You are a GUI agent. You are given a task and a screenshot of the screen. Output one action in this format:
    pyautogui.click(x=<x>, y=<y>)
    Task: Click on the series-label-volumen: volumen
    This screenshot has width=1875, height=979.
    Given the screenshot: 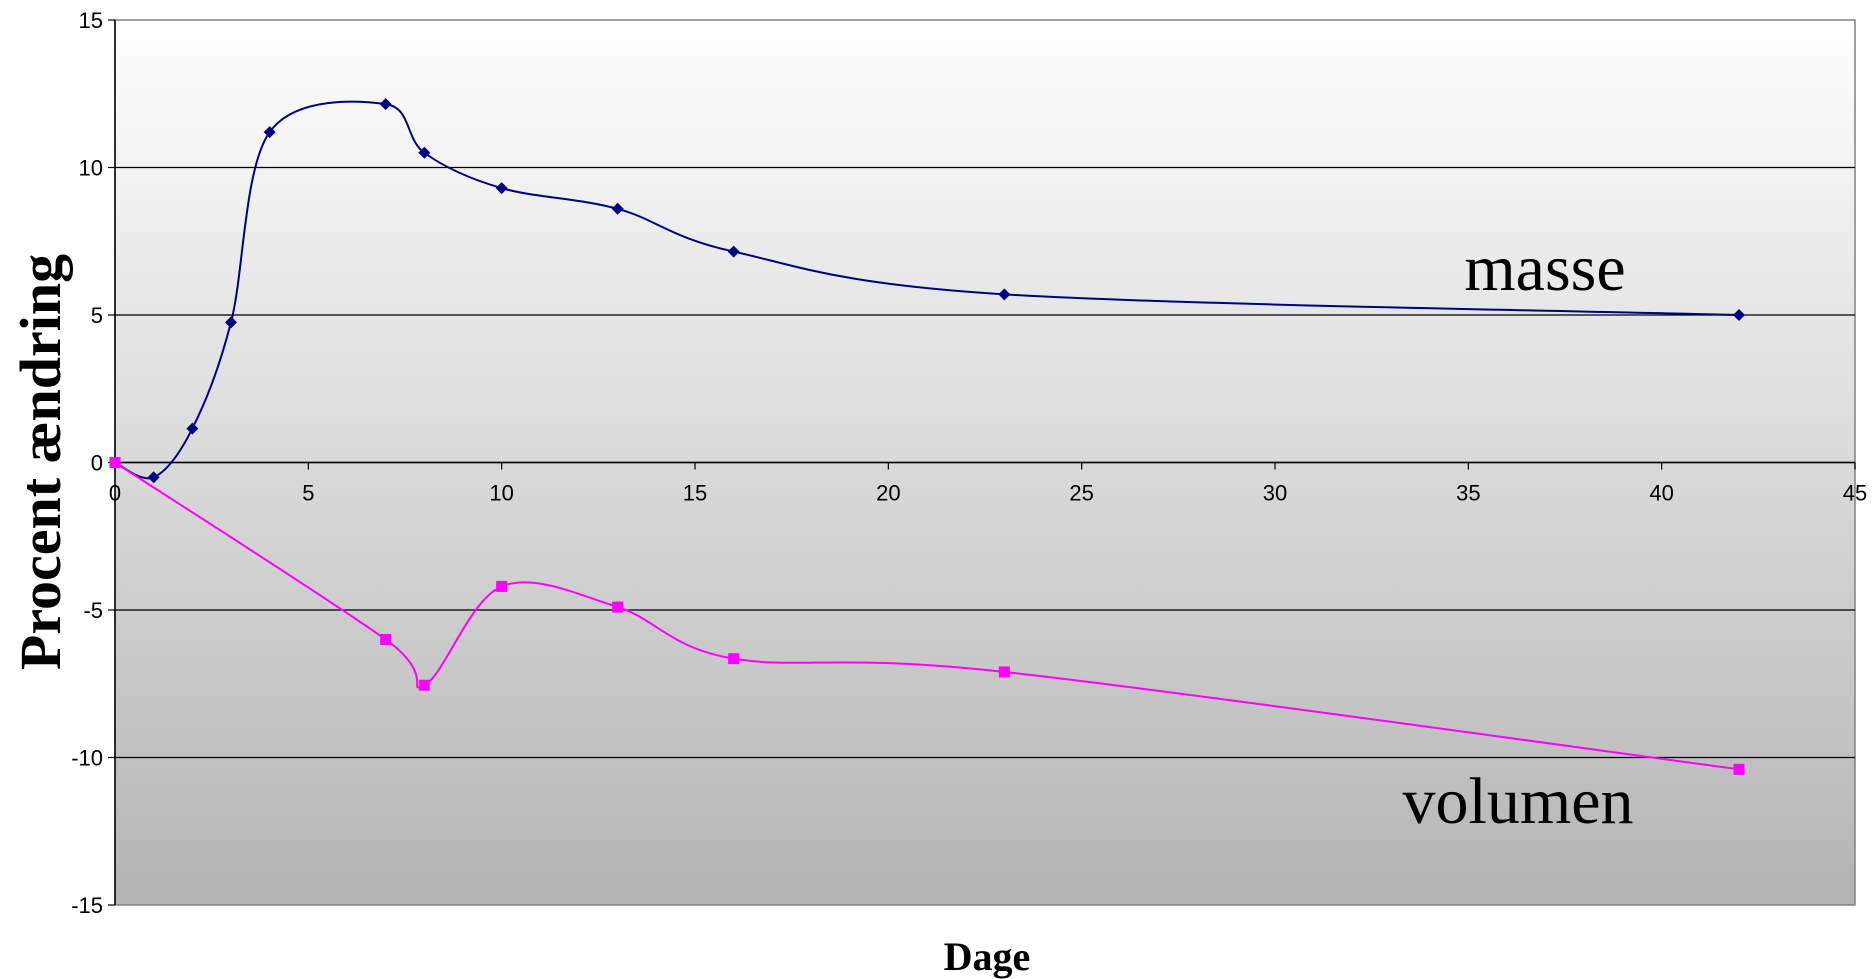 What is the action you would take?
    pyautogui.click(x=1518, y=801)
    